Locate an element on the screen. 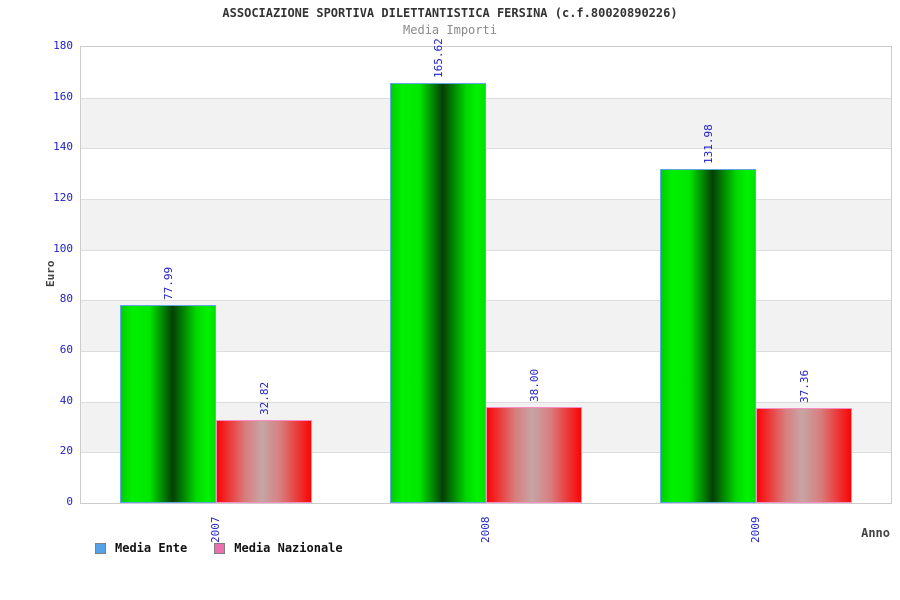 This screenshot has height=600, width=900. bar-value-label: 38.00 is located at coordinates (534, 385).